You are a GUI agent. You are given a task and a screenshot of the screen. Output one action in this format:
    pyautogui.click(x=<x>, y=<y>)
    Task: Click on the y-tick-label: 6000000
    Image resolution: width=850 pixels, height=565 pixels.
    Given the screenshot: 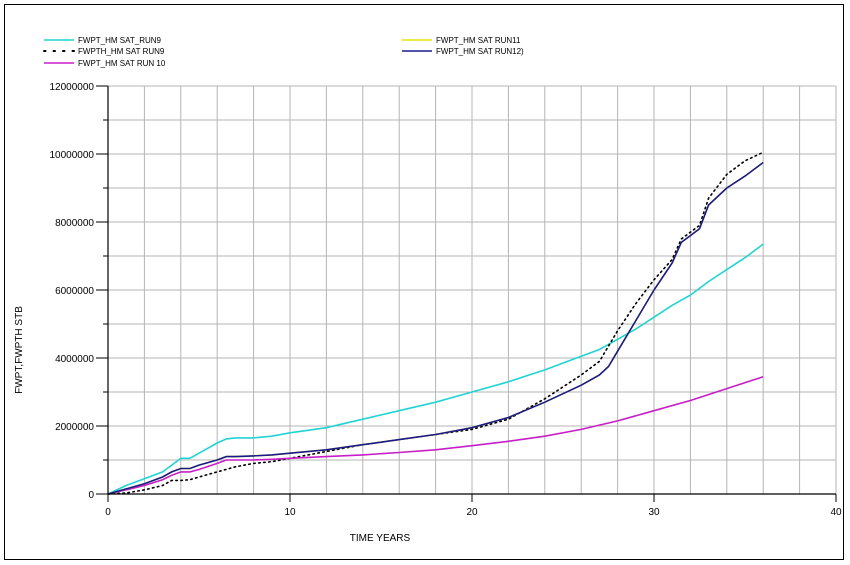 What is the action you would take?
    pyautogui.click(x=74, y=291)
    